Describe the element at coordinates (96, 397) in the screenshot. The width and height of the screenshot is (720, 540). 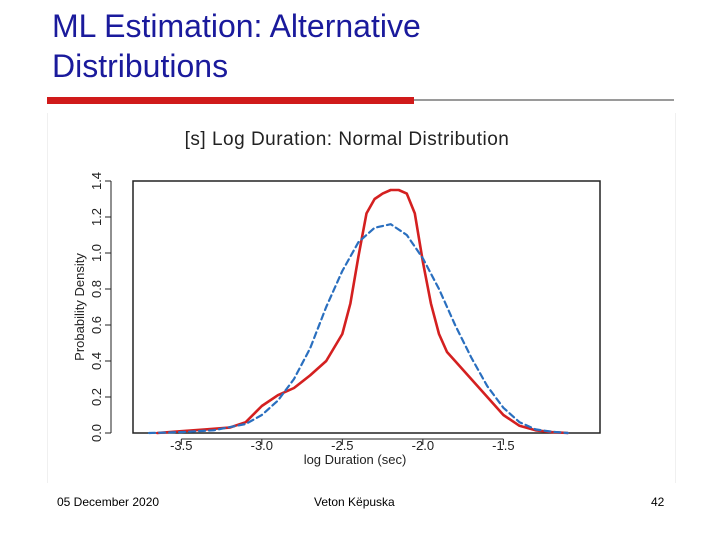
I see `y-tick-label: 0.2` at that location.